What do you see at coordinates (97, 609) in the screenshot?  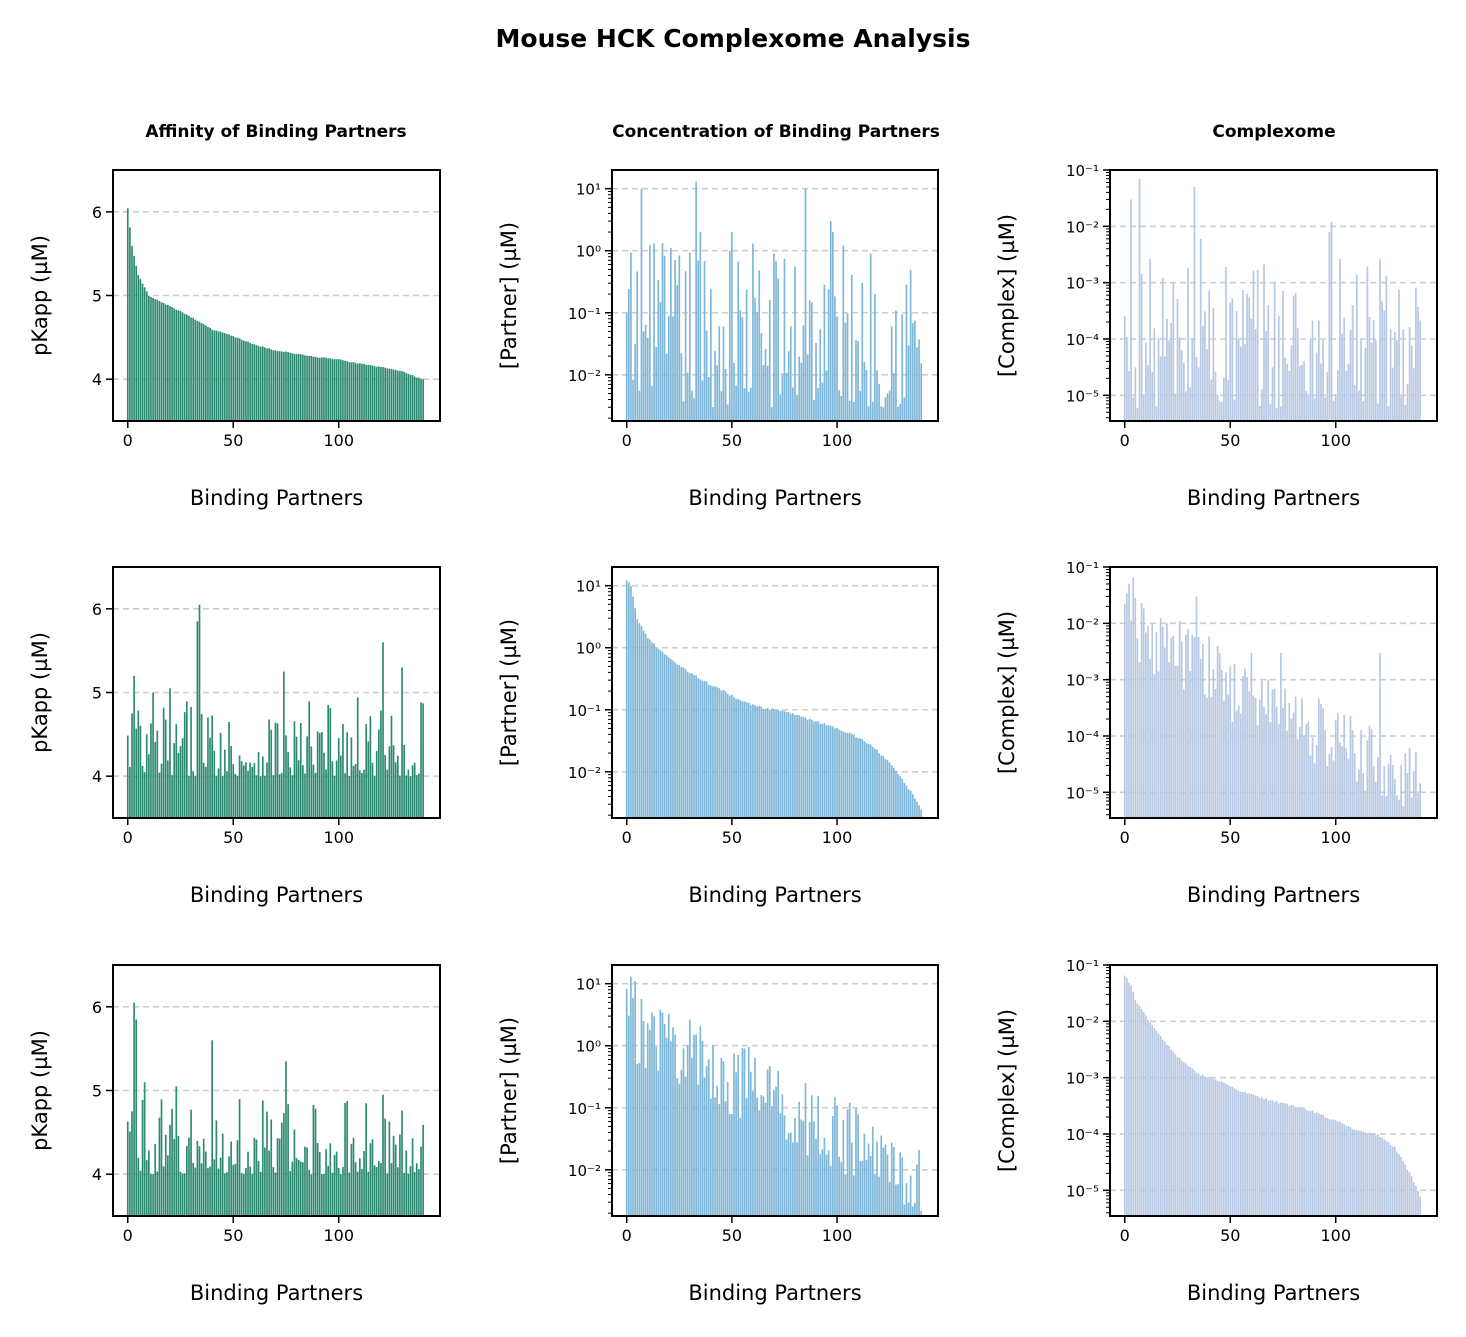 I see `panel-4-ytick-label: 6` at bounding box center [97, 609].